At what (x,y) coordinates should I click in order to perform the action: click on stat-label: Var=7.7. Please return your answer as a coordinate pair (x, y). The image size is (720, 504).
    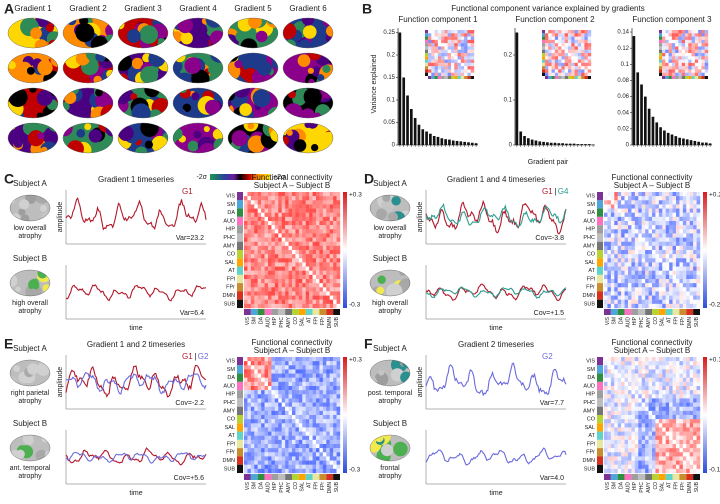
    Looking at the image, I should click on (552, 403).